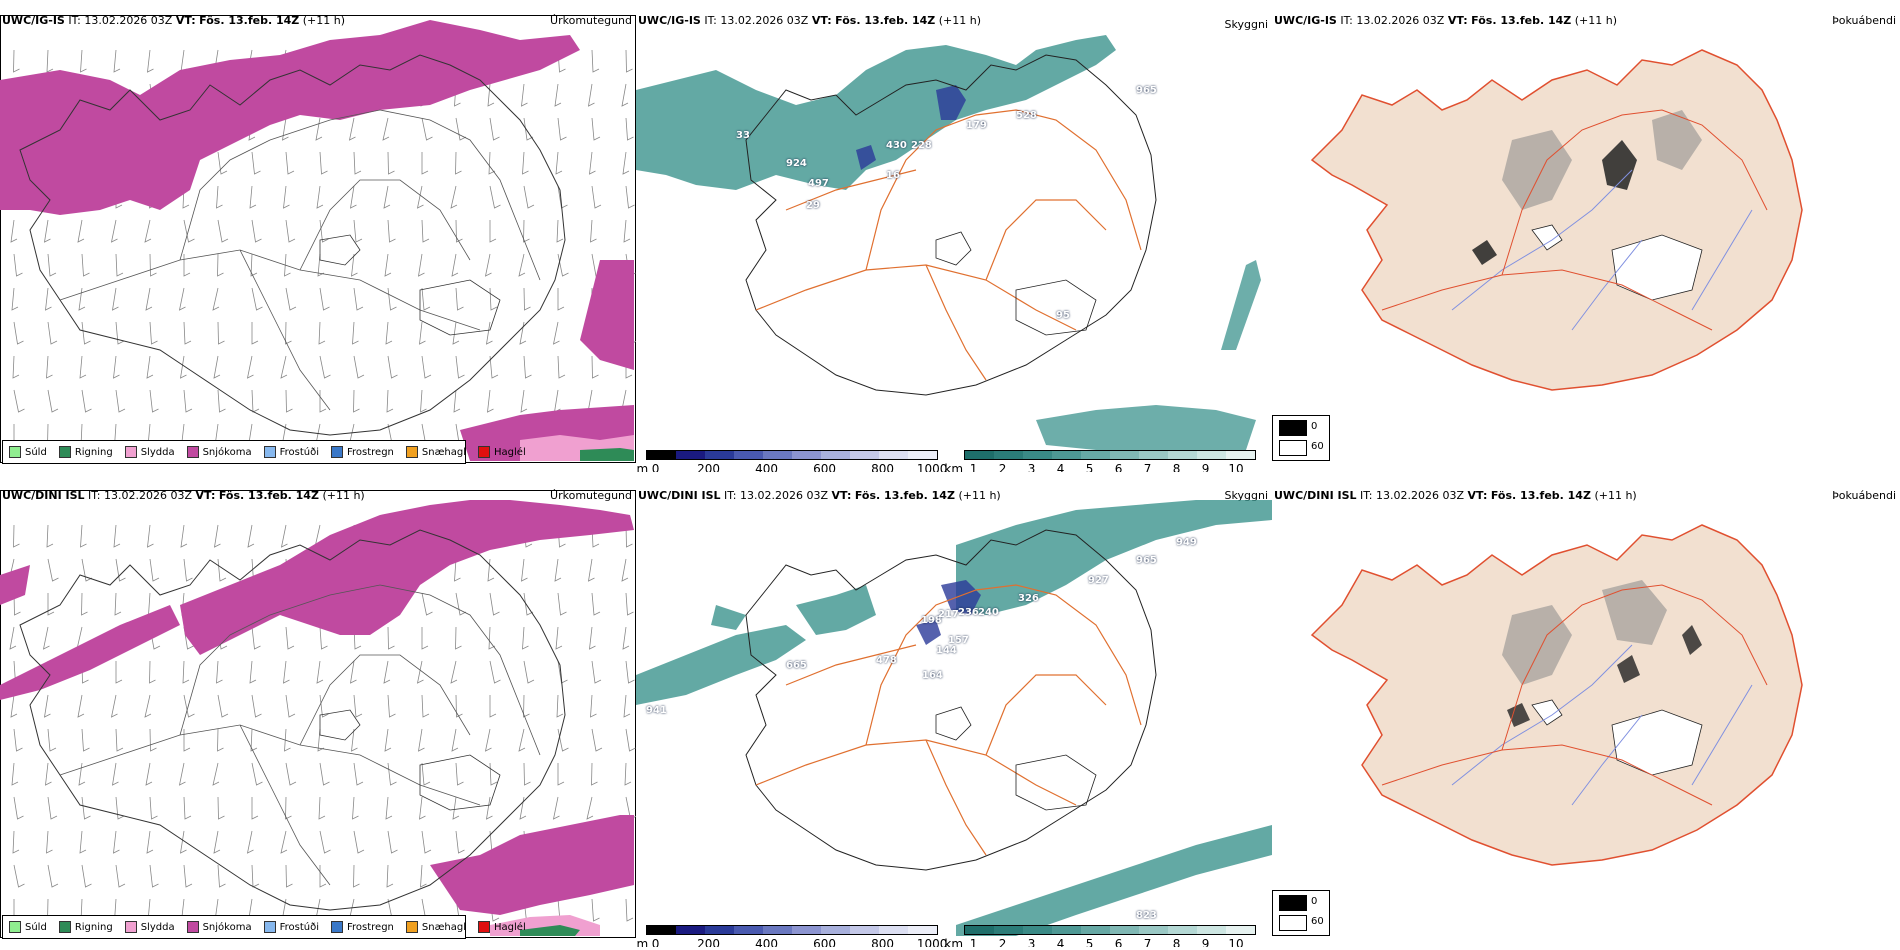  What do you see at coordinates (958, 640) in the screenshot?
I see `ceiling-value-label: 157` at bounding box center [958, 640].